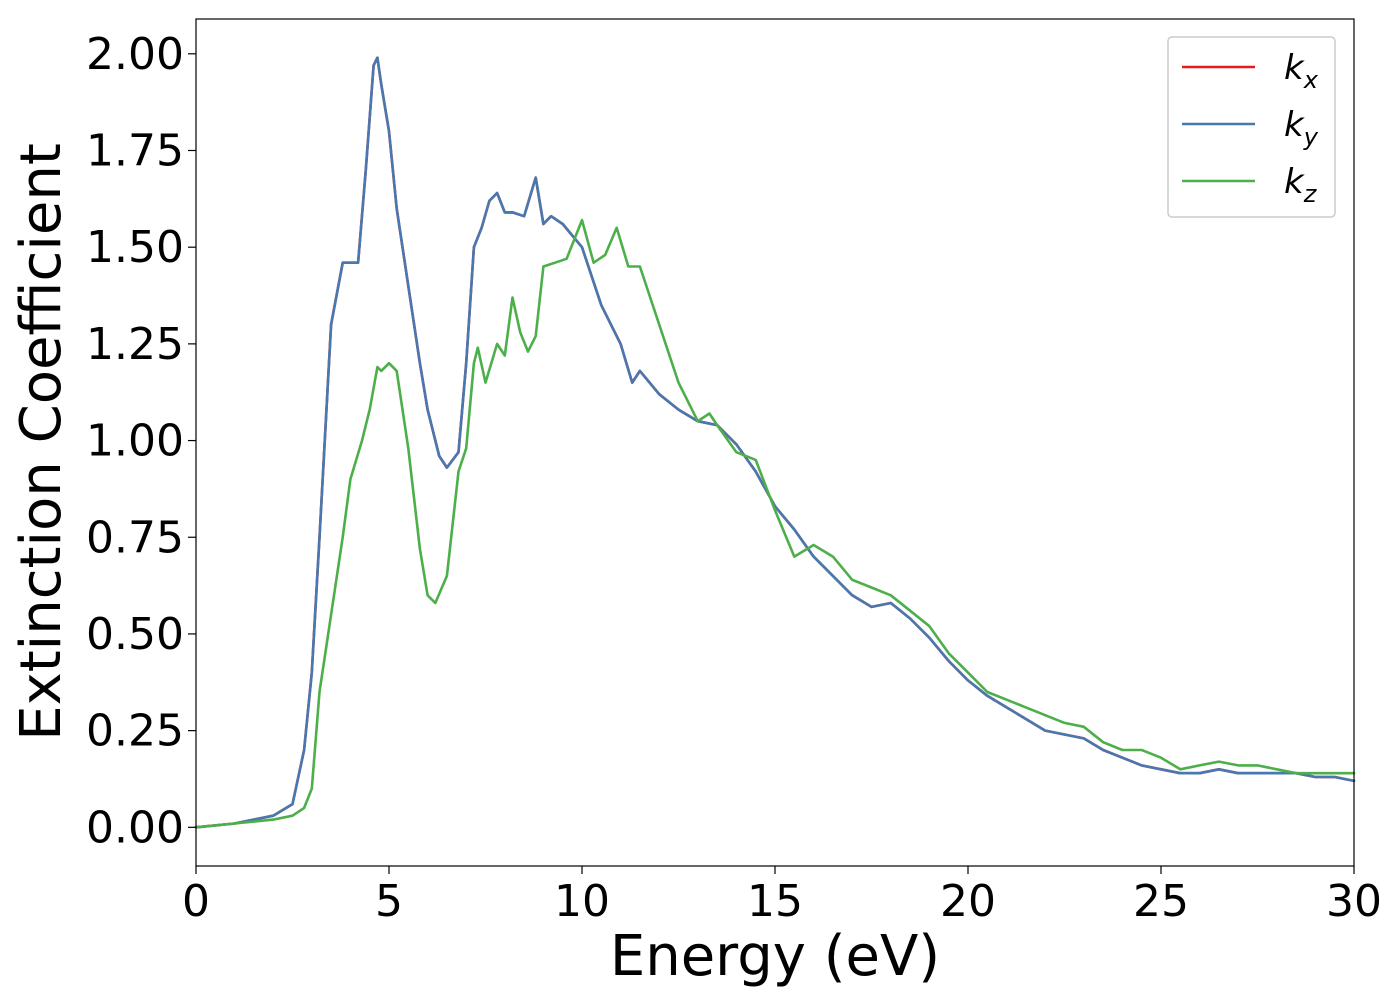 This screenshot has height=1000, width=1400. Describe the element at coordinates (135, 731) in the screenshot. I see `y-tick-label: 0.25` at that location.